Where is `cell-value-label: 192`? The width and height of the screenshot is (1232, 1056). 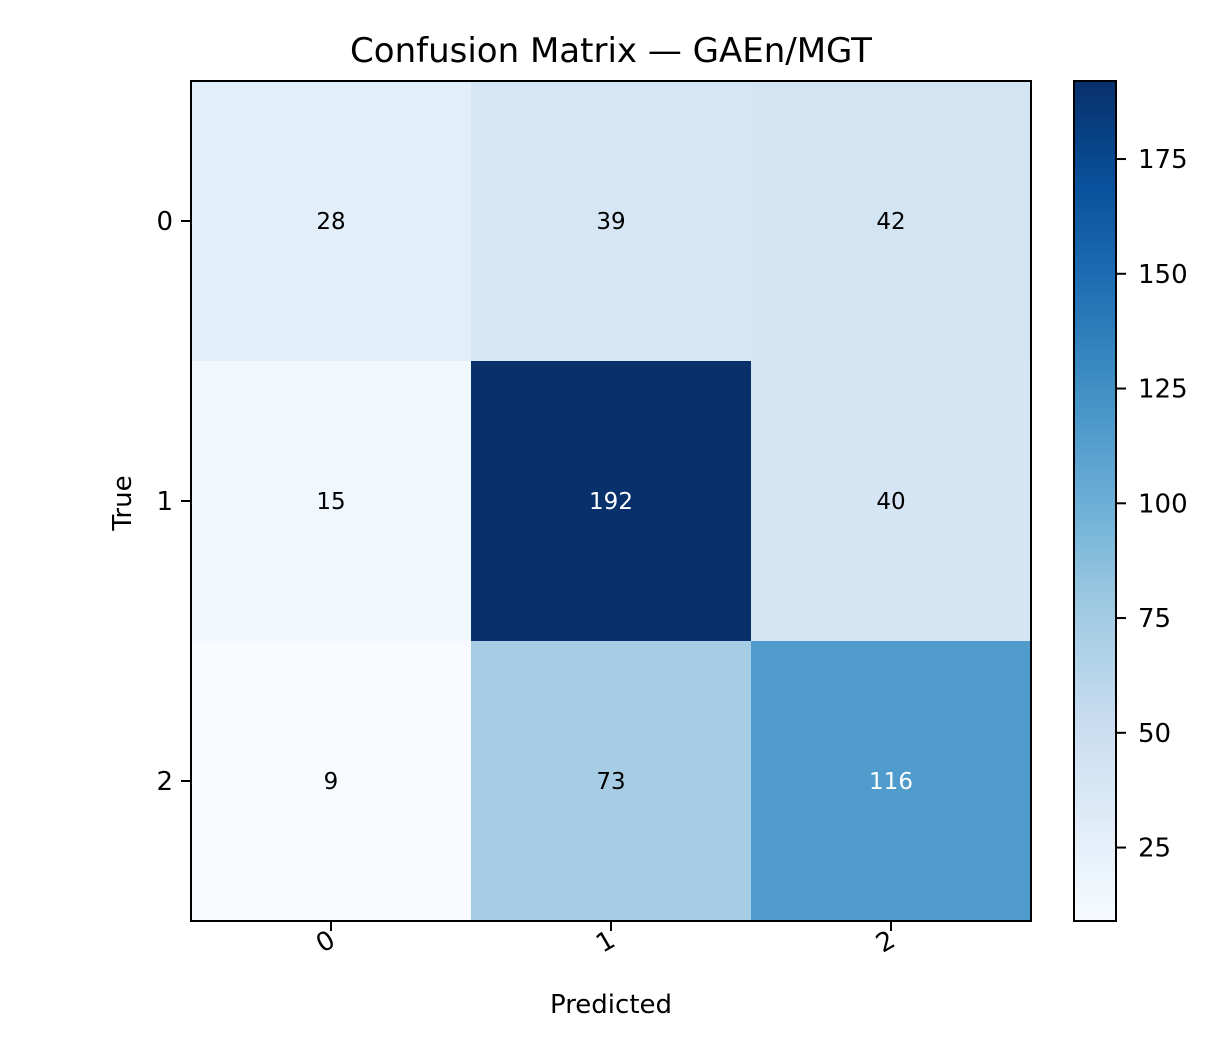
cell-value-label: 192 is located at coordinates (611, 502).